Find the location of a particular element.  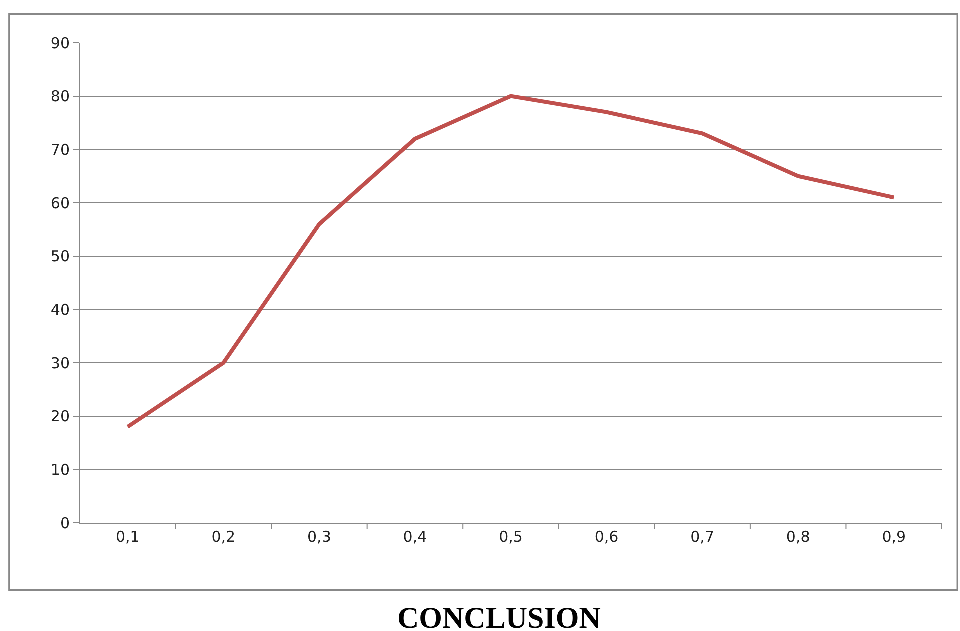

x-tick-label: 0,5 is located at coordinates (511, 537).